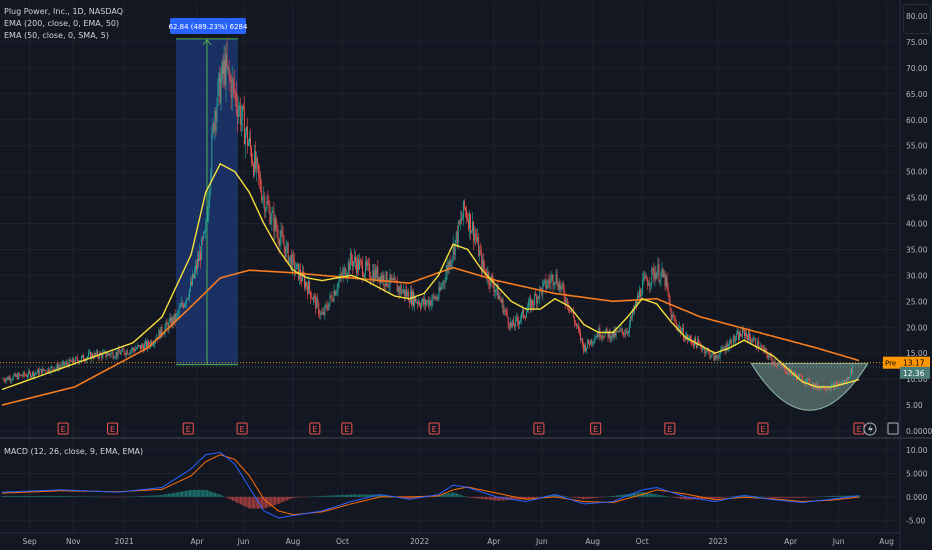 The image size is (932, 550). Describe the element at coordinates (74, 451) in the screenshot. I see `macd-legend: MACD (12, 26, close, 9, EMA, EMA)` at that location.